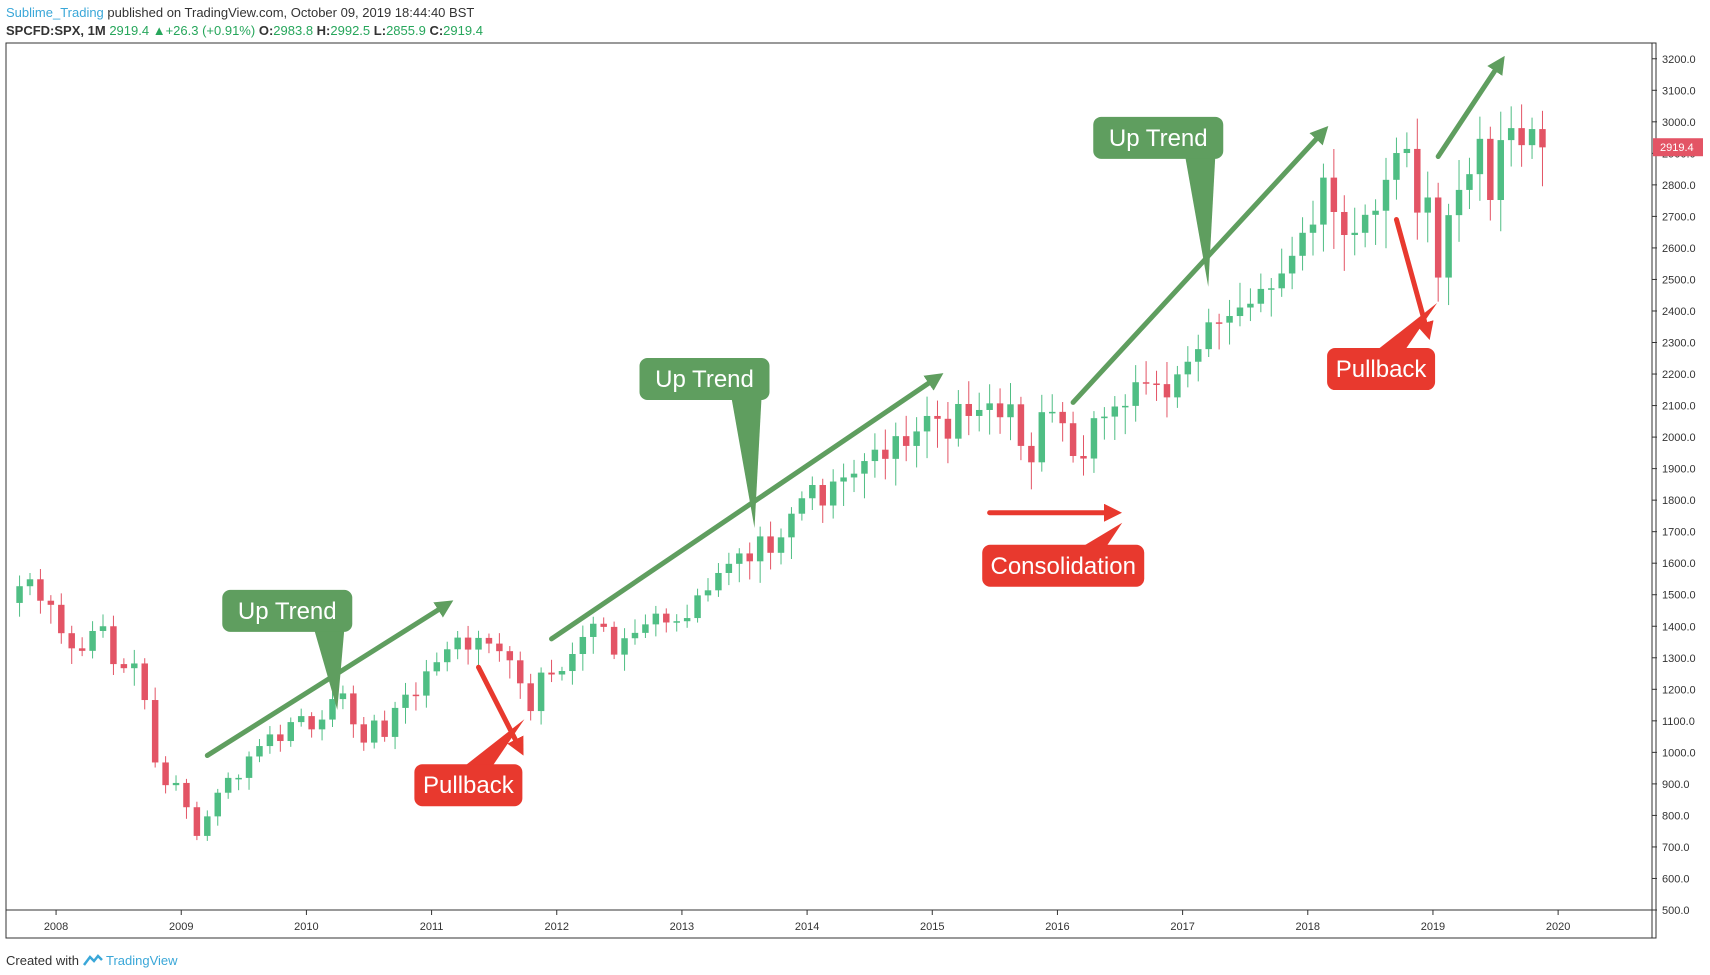 The width and height of the screenshot is (1710, 975). What do you see at coordinates (380, 30) in the screenshot?
I see `low-label: L:` at bounding box center [380, 30].